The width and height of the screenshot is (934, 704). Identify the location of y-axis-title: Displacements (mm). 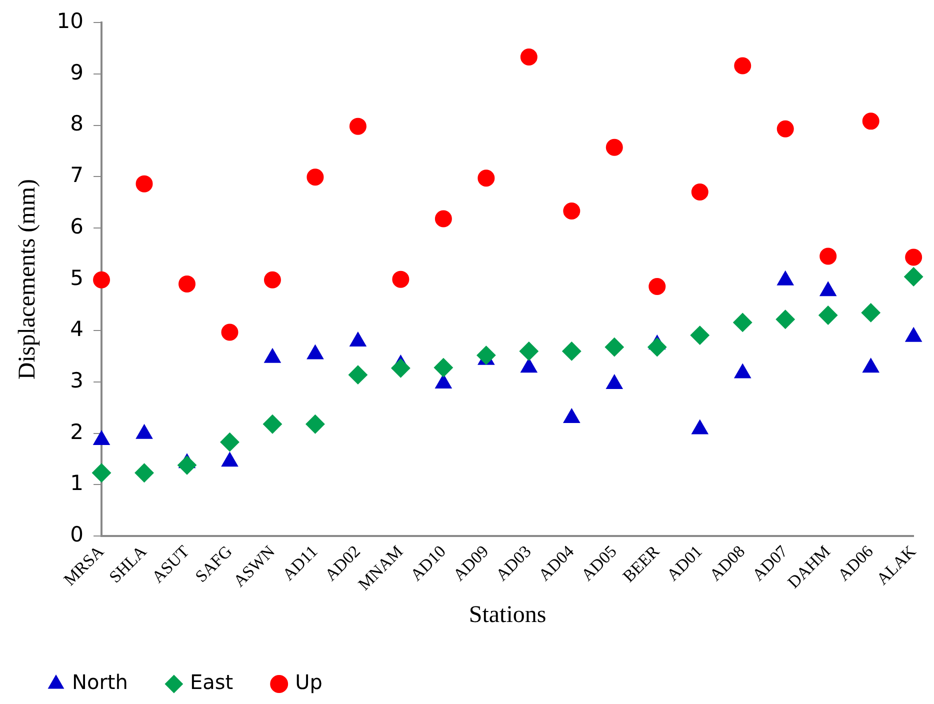
(27, 279).